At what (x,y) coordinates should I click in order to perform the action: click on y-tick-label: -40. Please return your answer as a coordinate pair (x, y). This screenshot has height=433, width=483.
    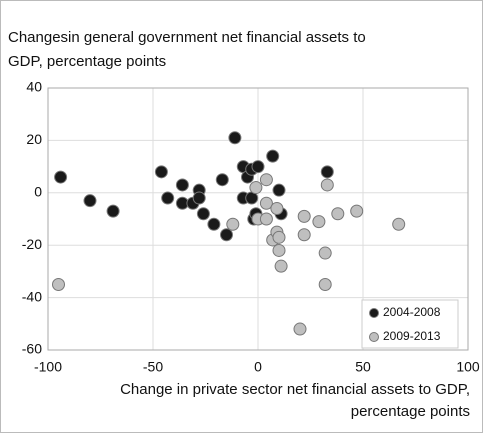
    Looking at the image, I should click on (32, 296).